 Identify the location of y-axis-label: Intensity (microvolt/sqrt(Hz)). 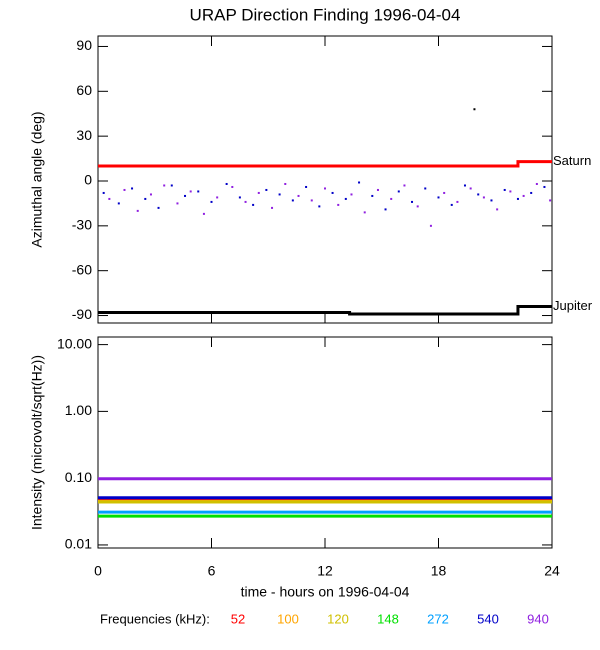
(37, 442).